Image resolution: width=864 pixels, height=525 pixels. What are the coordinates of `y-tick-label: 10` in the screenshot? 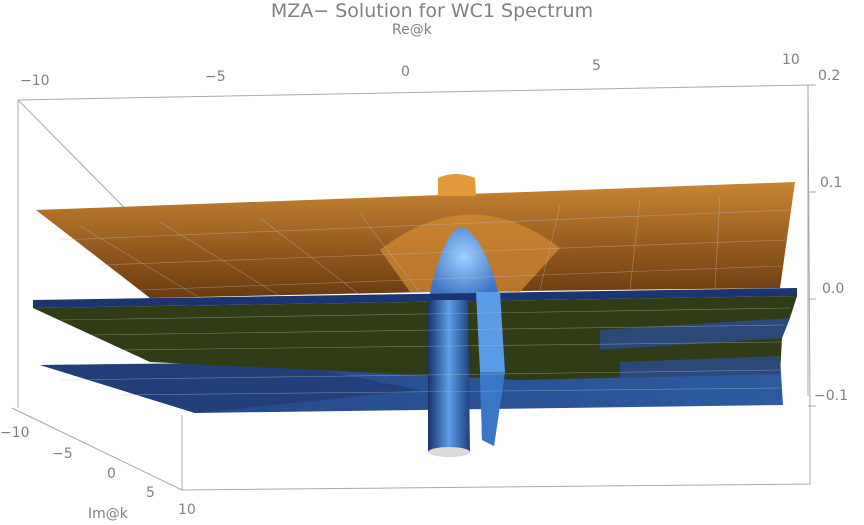 It's located at (187, 510).